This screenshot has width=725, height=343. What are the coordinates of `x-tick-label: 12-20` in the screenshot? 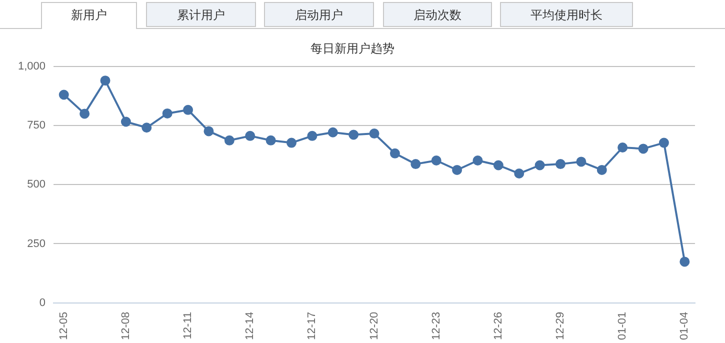 It's located at (374, 326).